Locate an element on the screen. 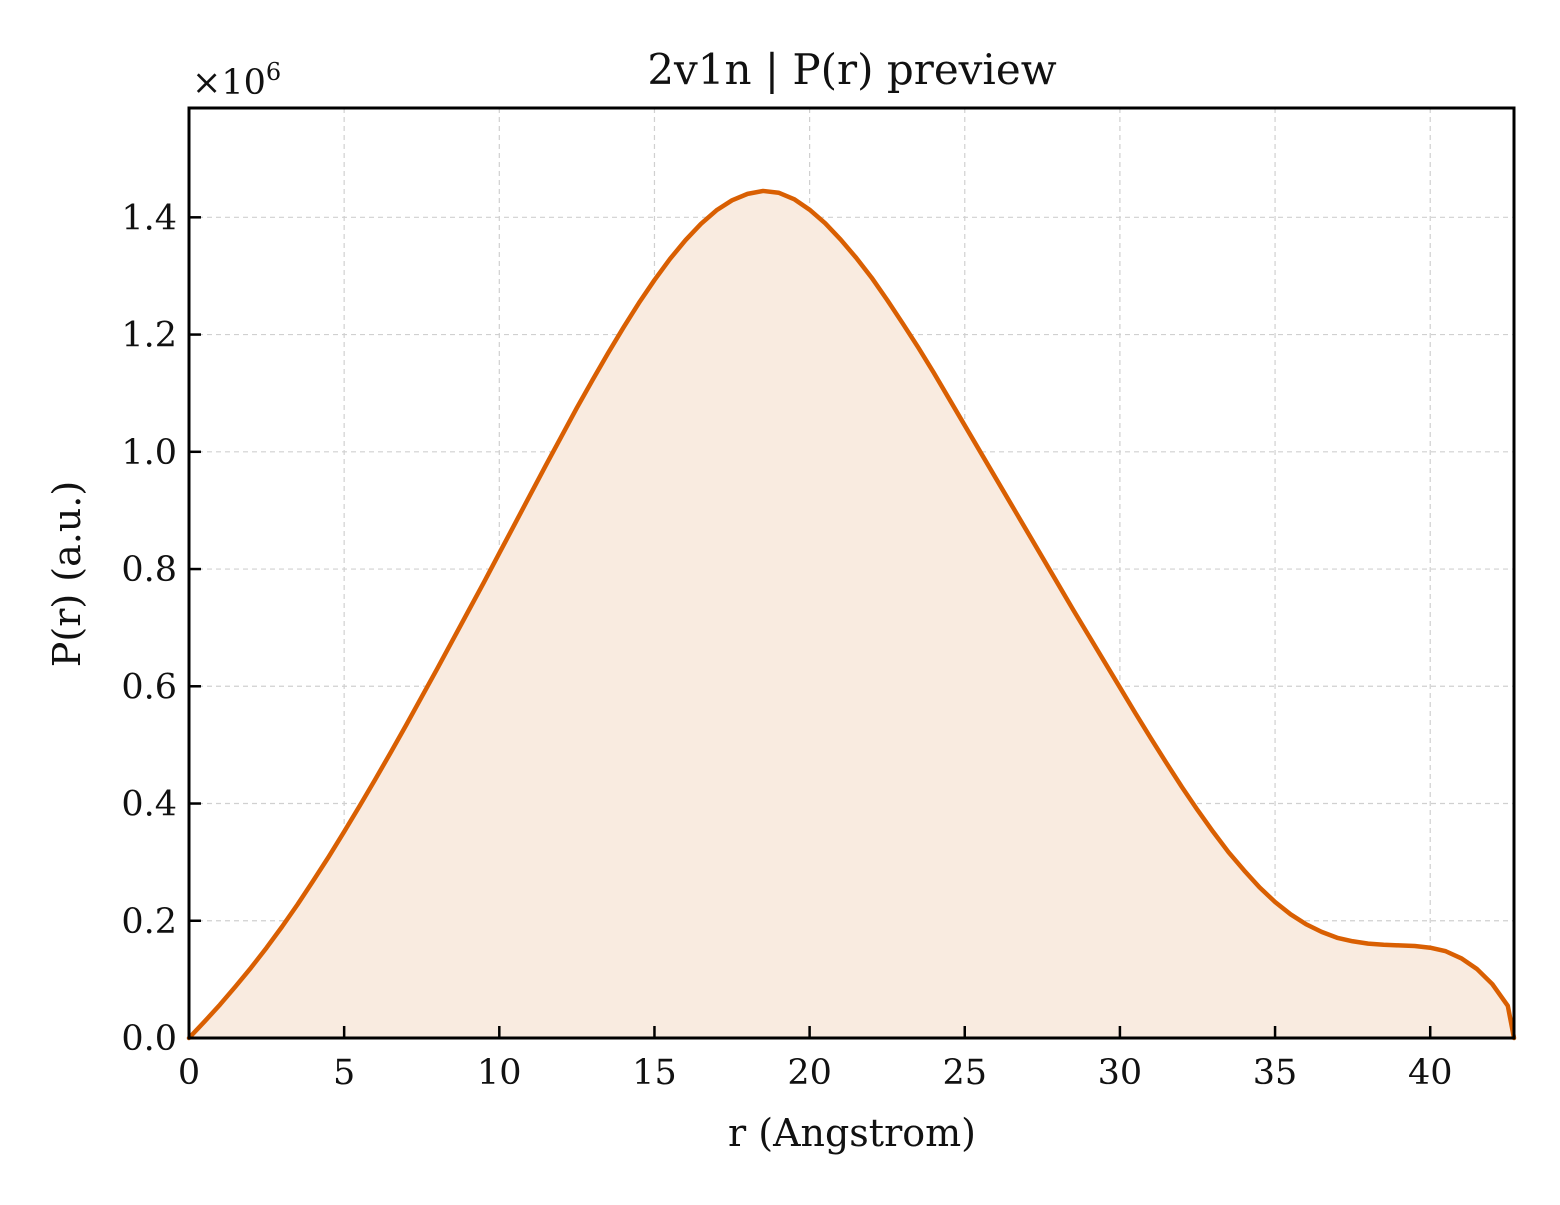 This screenshot has height=1205, width=1560. x-tick-label: 30 is located at coordinates (1120, 1073).